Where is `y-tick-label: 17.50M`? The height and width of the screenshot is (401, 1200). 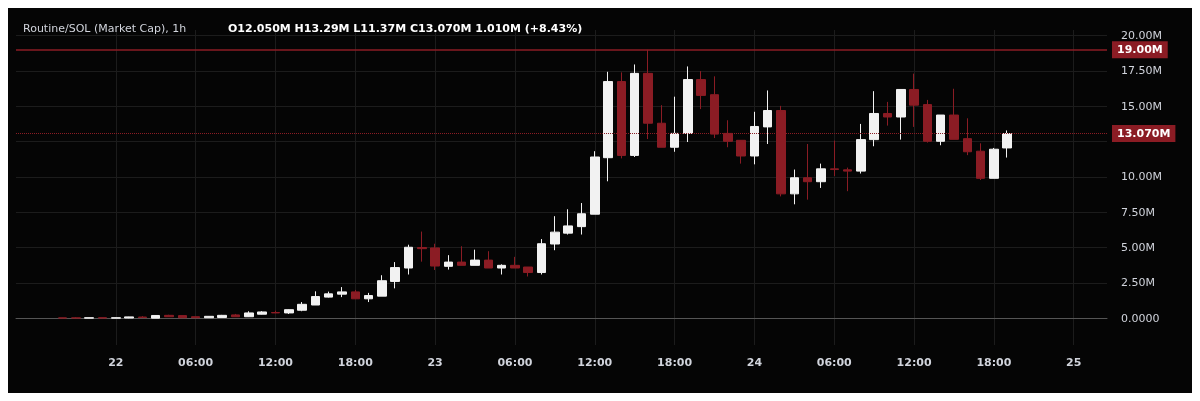 y-tick-label: 17.50M is located at coordinates (1141, 71).